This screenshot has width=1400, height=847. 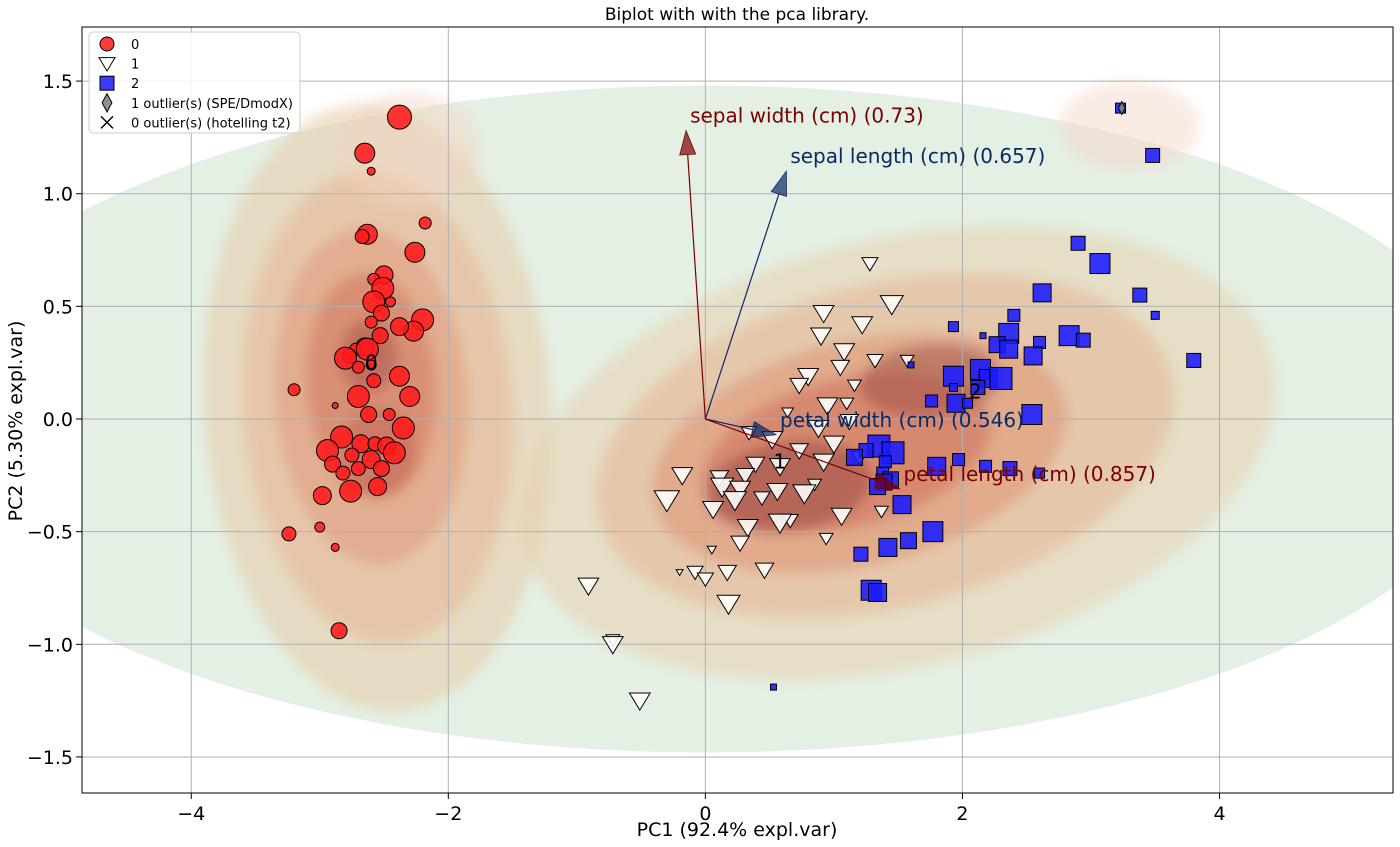 What do you see at coordinates (50, 758) in the screenshot?
I see `y-tick-label: −1.5` at bounding box center [50, 758].